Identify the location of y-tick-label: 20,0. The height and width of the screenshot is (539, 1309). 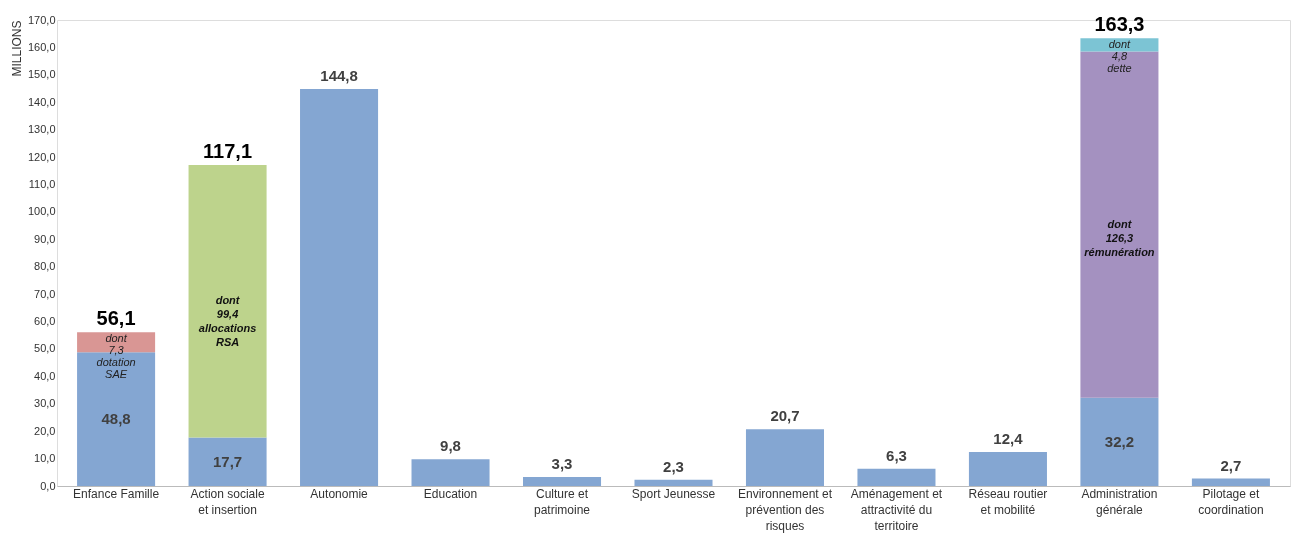
(45, 430).